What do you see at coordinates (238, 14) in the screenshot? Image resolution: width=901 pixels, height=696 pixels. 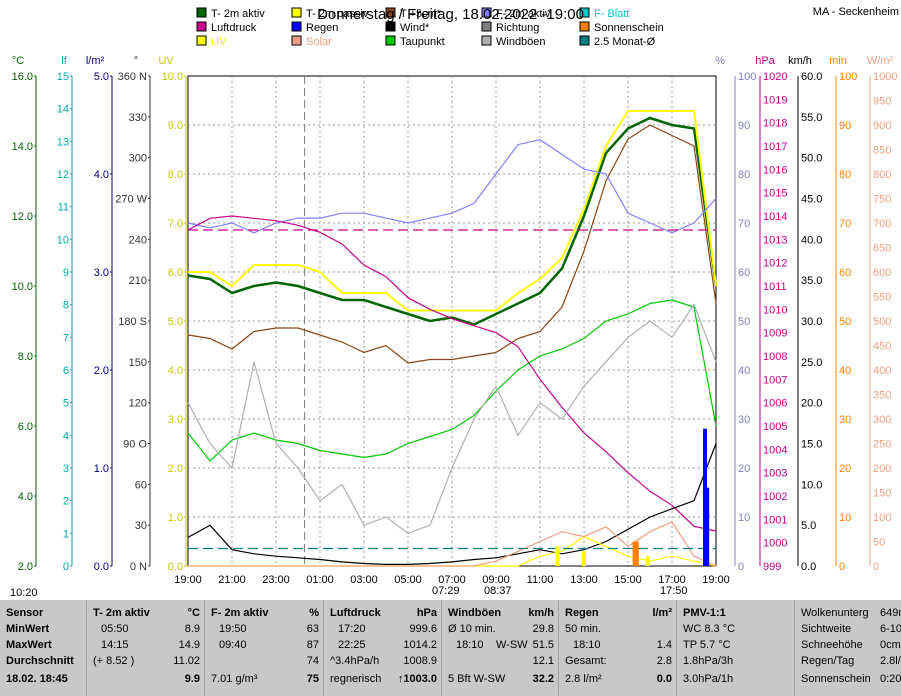 I see `legend-label: T- 2m aktiv` at bounding box center [238, 14].